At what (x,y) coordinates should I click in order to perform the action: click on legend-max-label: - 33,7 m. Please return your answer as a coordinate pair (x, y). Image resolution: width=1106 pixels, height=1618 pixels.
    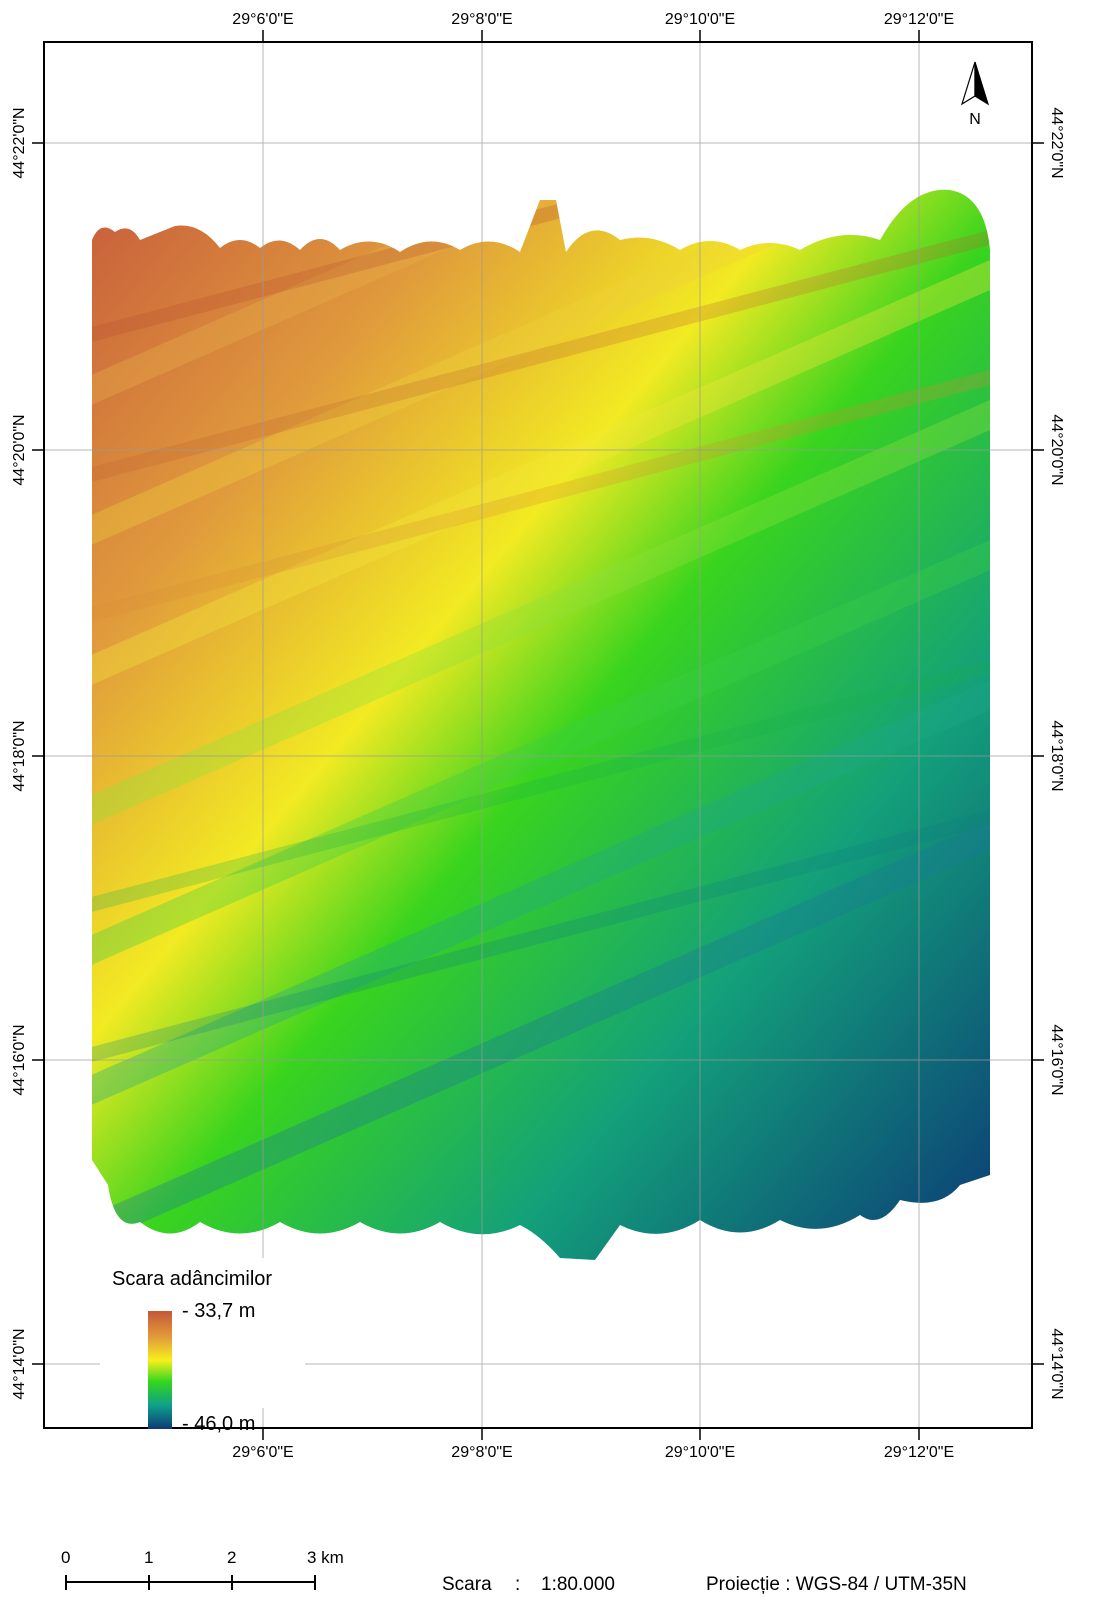
    Looking at the image, I should click on (219, 1311).